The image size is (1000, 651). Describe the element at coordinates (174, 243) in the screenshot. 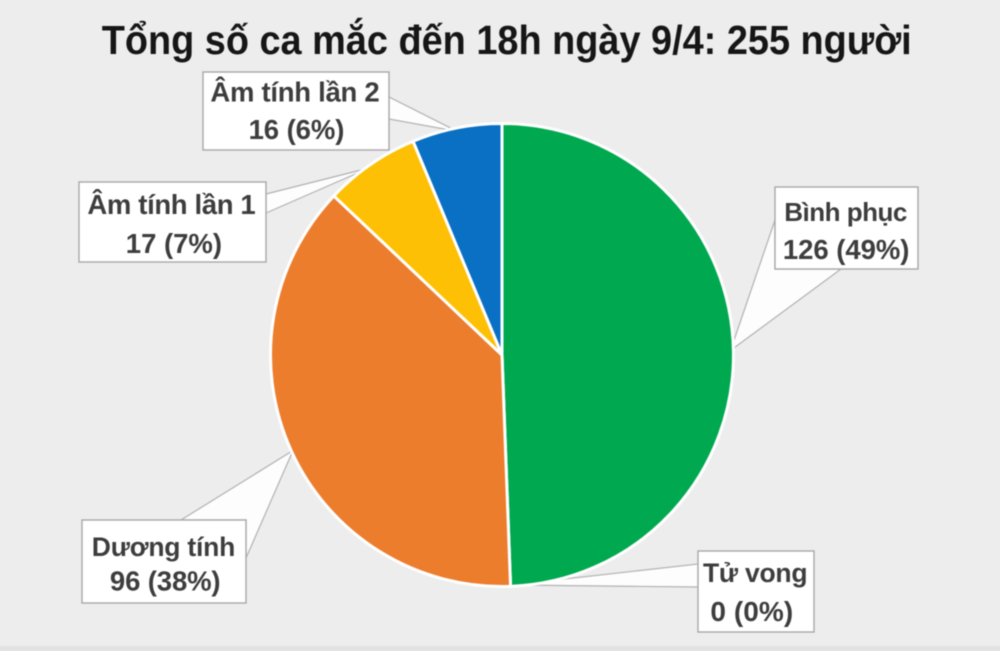

I see `svg-text: 17 (7%)` at that location.